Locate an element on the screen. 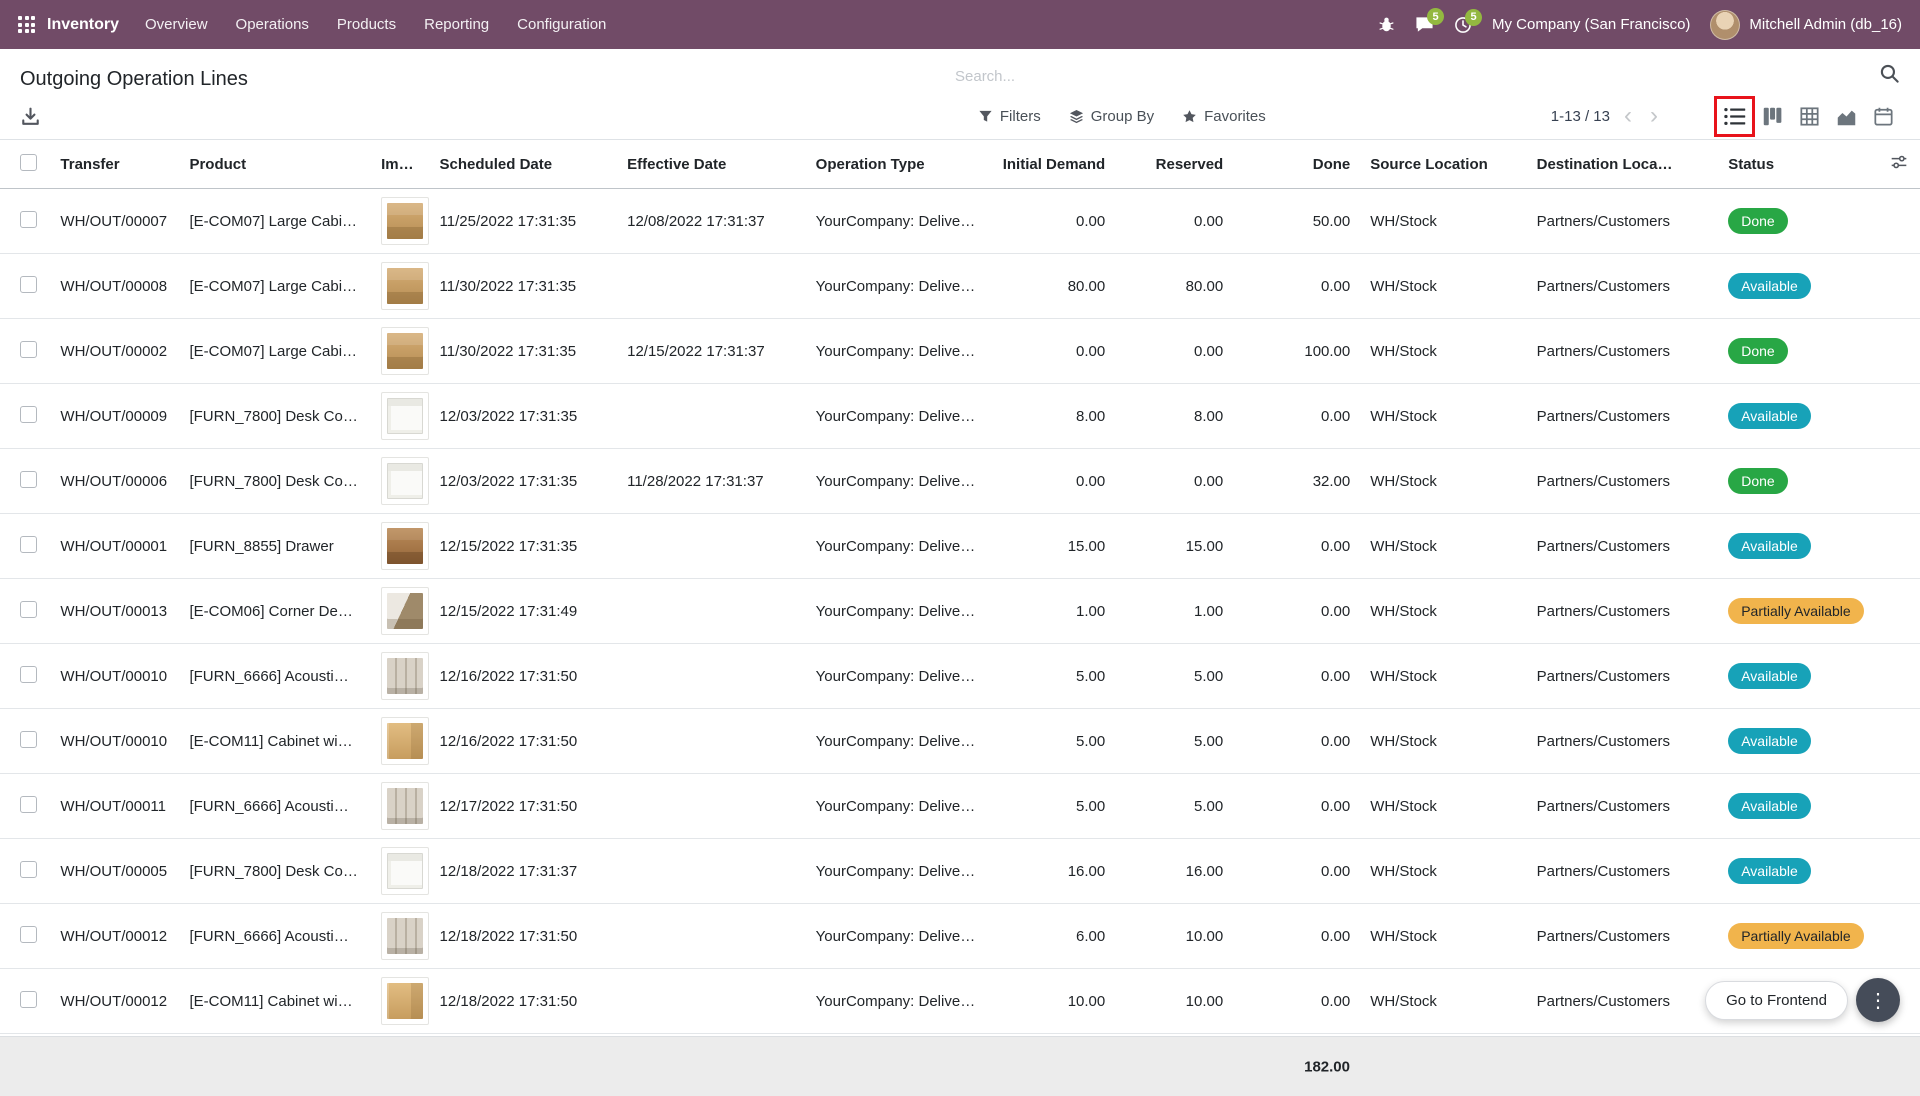  cell-initial-demand: 80.00 is located at coordinates (1052, 286).